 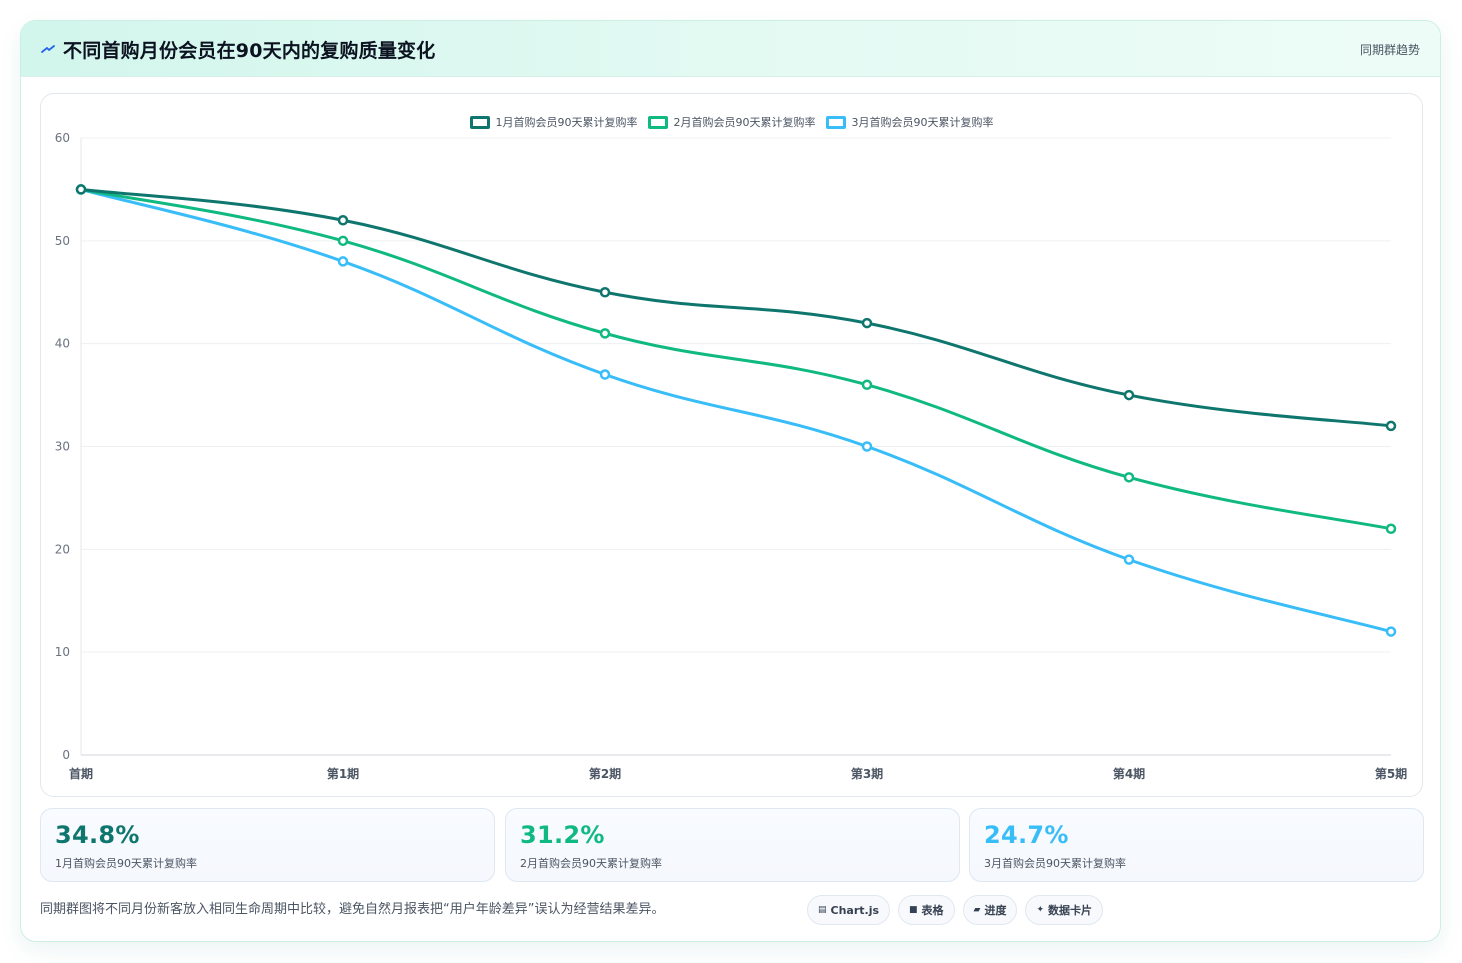 I want to click on chart-tag: 同期群趋势, so click(x=1389, y=50).